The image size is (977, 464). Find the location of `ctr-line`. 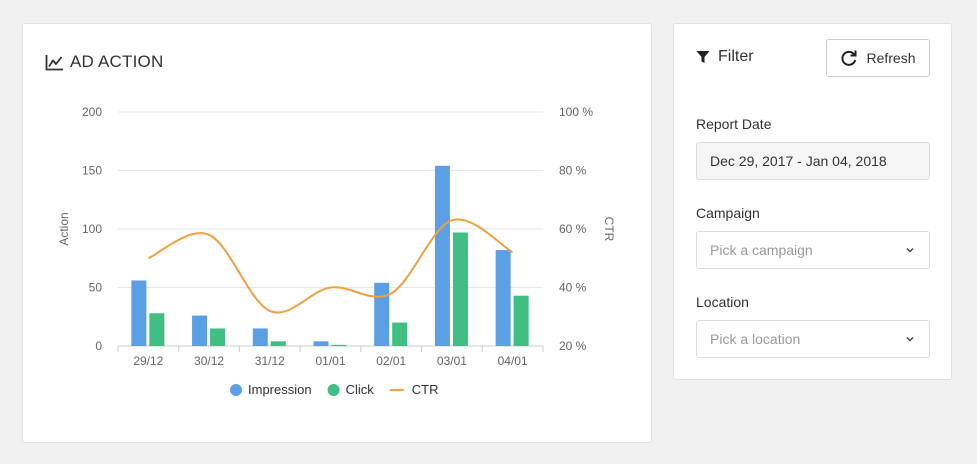

ctr-line is located at coordinates (330, 266).